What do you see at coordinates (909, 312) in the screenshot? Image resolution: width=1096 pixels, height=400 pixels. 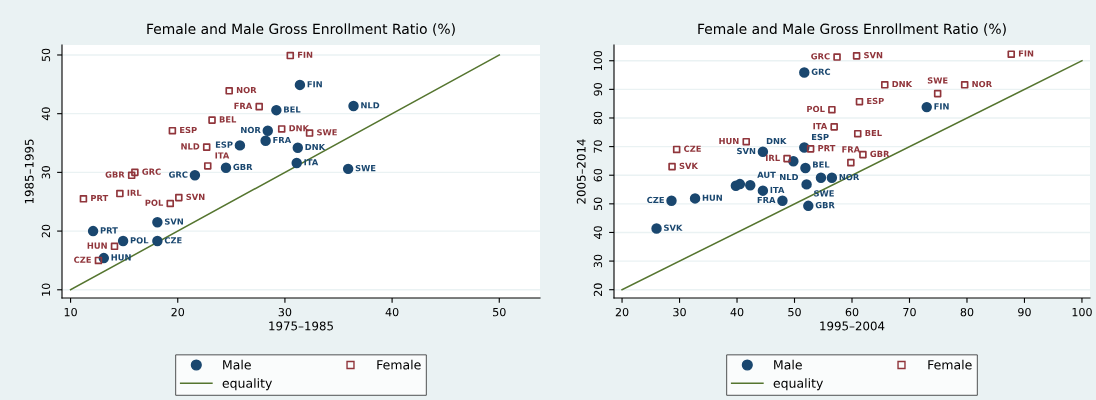 I see `x-tick-label: 70` at bounding box center [909, 312].